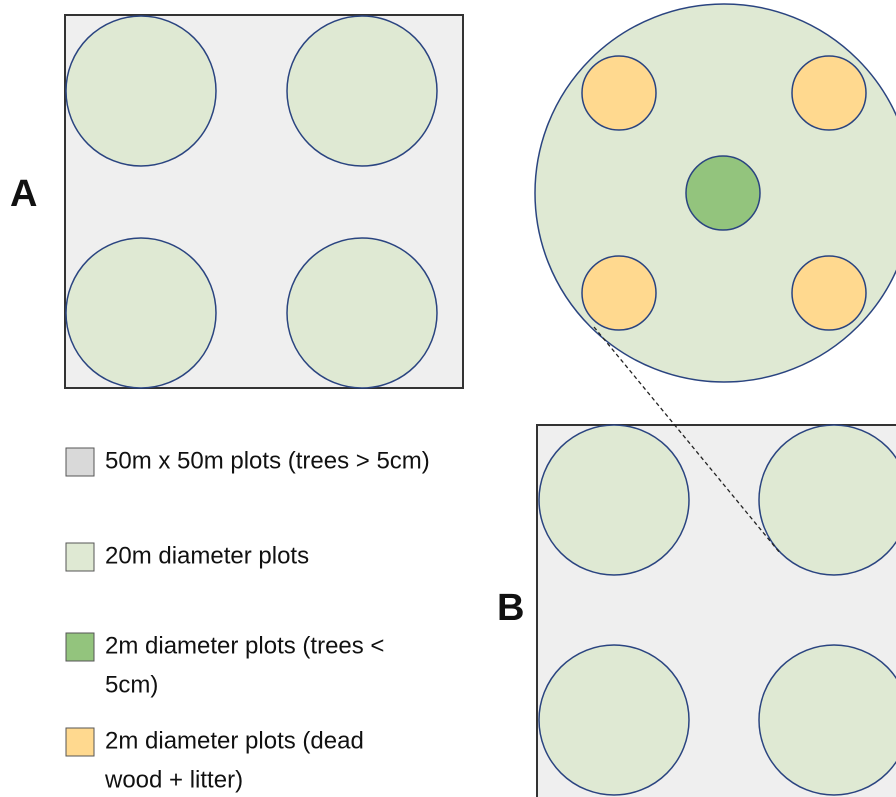 The width and height of the screenshot is (896, 797). Describe the element at coordinates (207, 555) in the screenshot. I see `legend-text: 20m diameter plots` at that location.